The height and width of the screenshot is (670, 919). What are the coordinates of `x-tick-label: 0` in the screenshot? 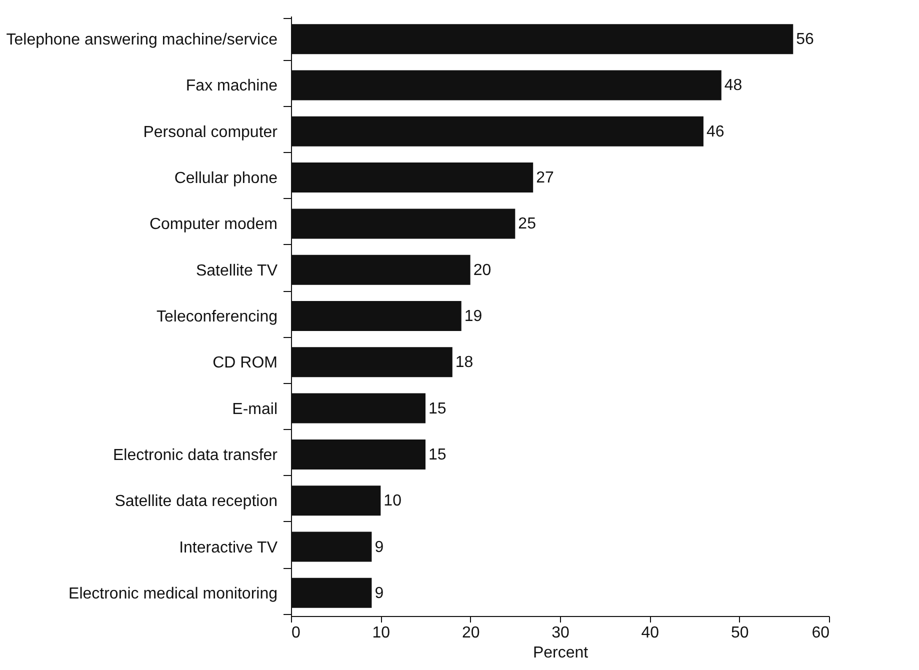 It's located at (296, 633).